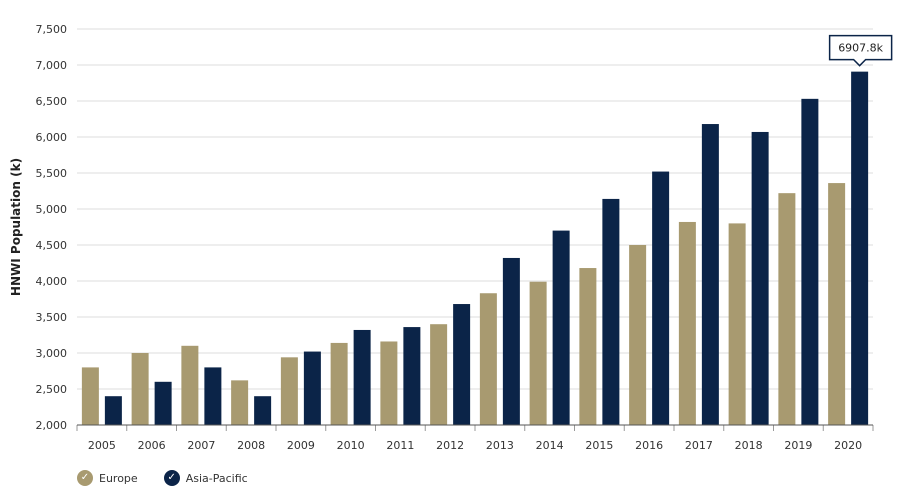 The image size is (900, 499). What do you see at coordinates (351, 445) in the screenshot?
I see `x-tick-label: 2010` at bounding box center [351, 445].